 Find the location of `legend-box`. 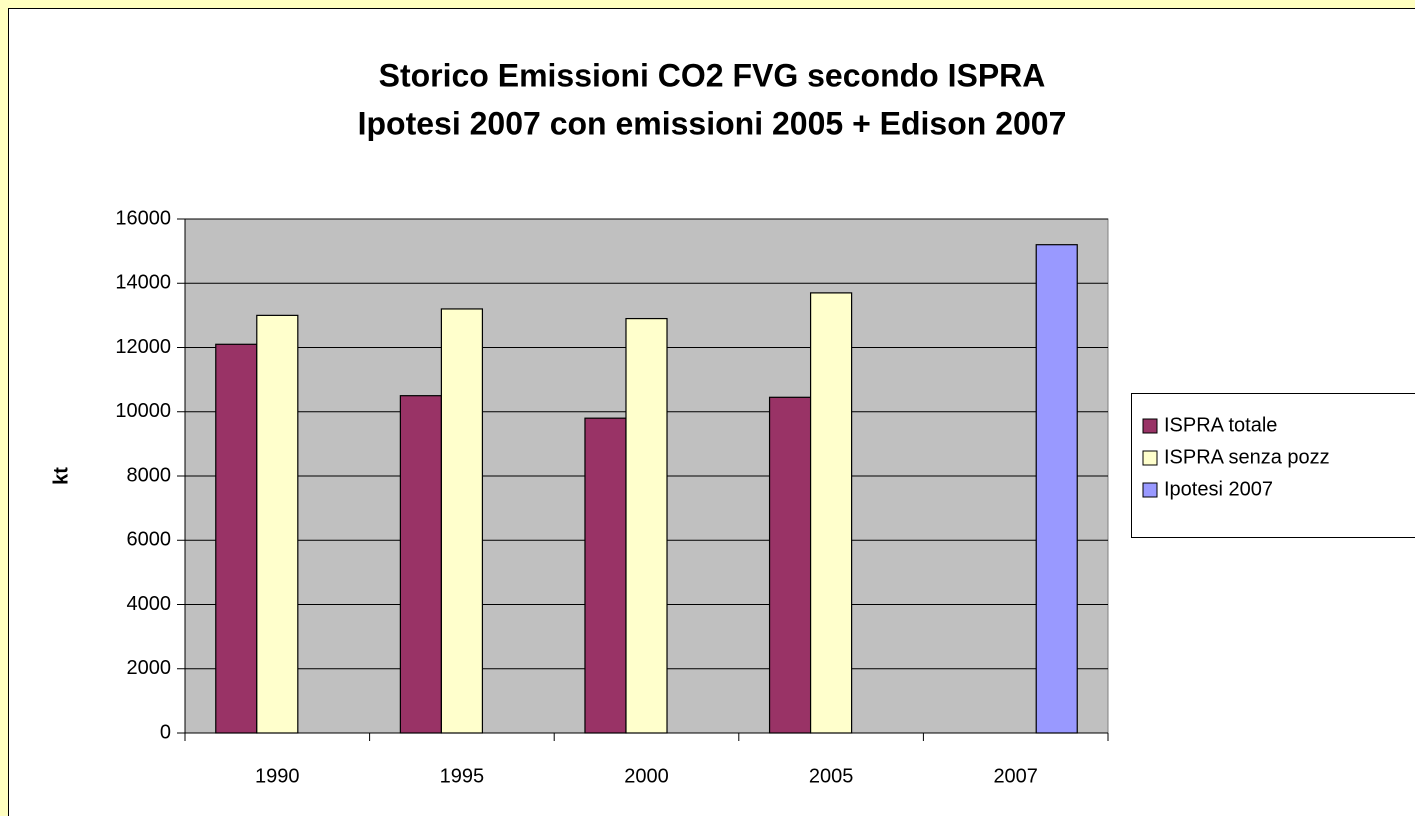

legend-box is located at coordinates (1273, 465).